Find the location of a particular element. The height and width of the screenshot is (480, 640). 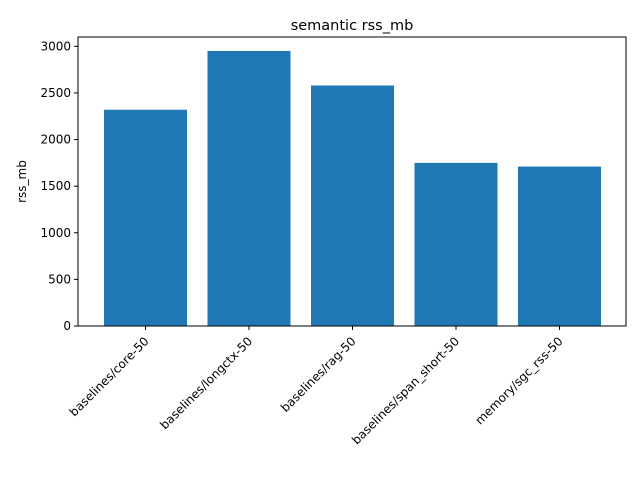

y-tick-label-4: 2000 is located at coordinates (55, 140).